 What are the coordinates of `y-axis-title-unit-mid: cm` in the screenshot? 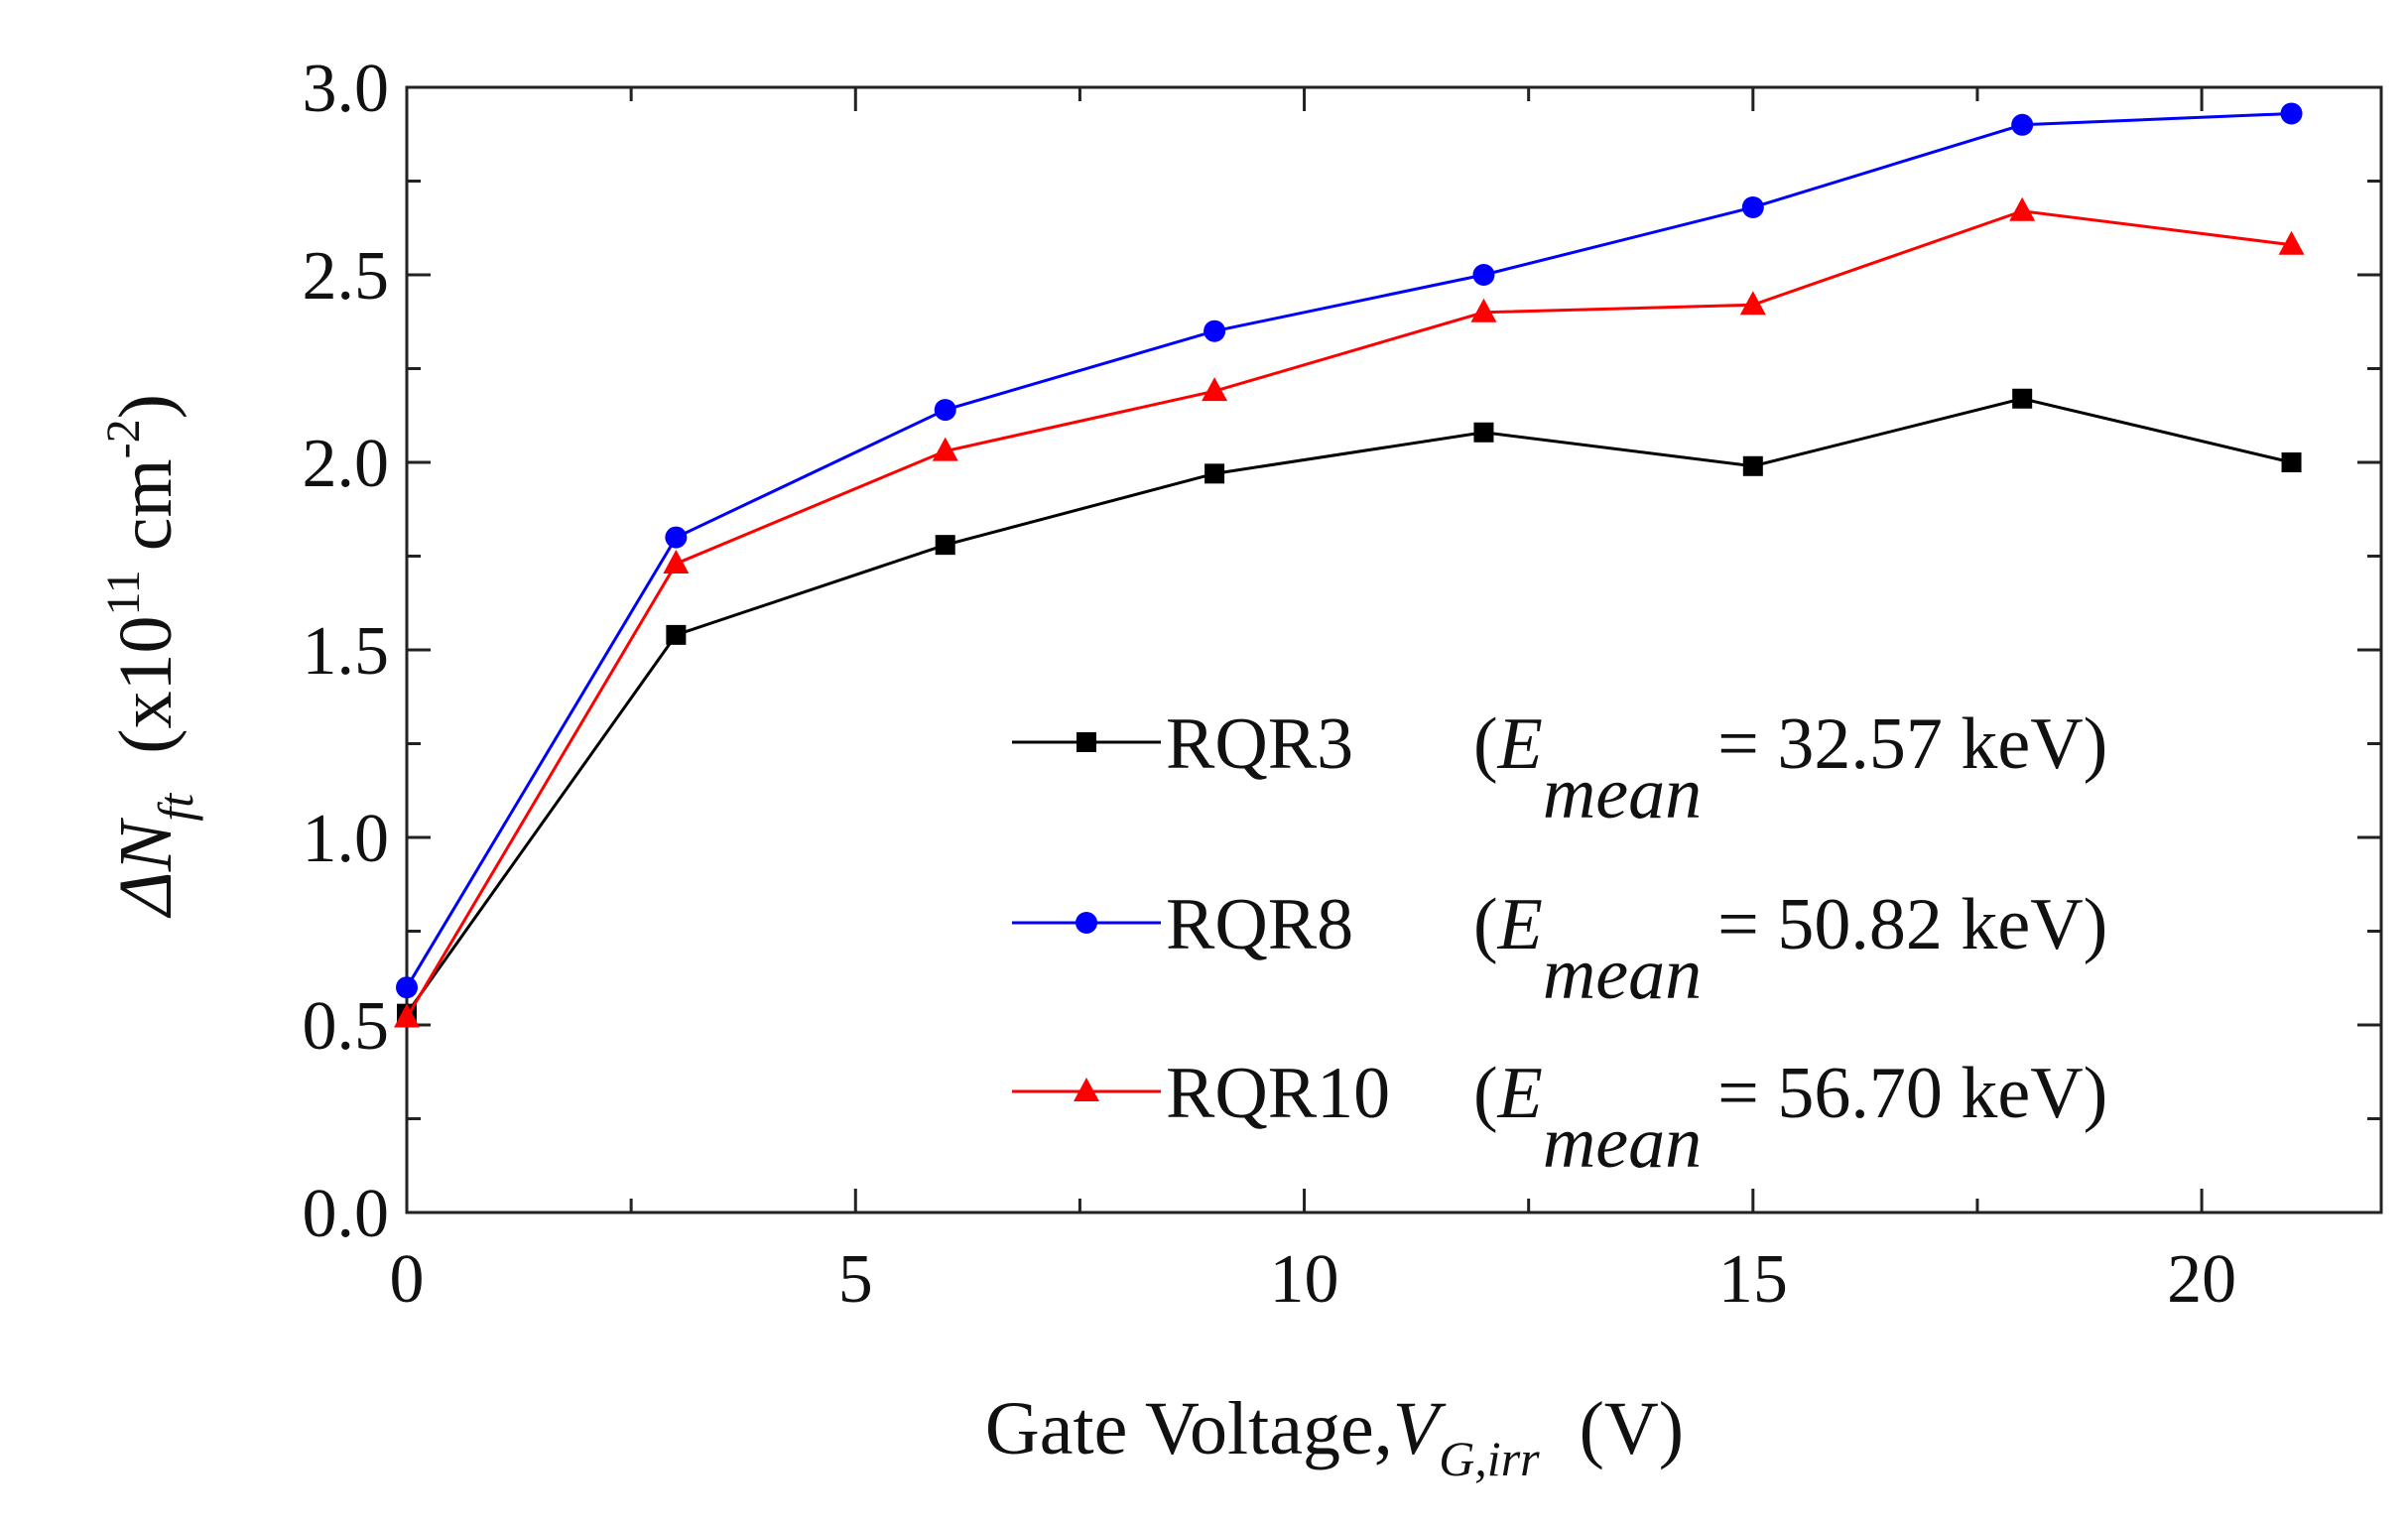 It's located at (146, 514).